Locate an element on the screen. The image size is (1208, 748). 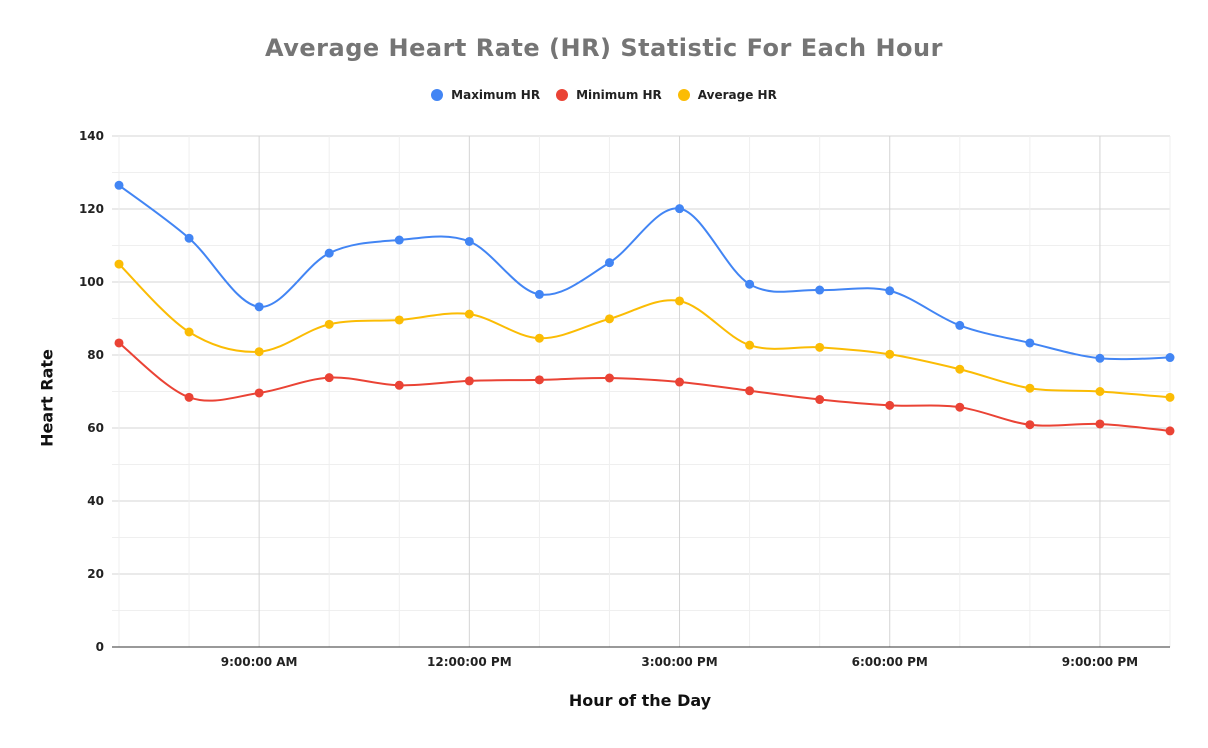
legend-marker-average-hr is located at coordinates (683, 95).